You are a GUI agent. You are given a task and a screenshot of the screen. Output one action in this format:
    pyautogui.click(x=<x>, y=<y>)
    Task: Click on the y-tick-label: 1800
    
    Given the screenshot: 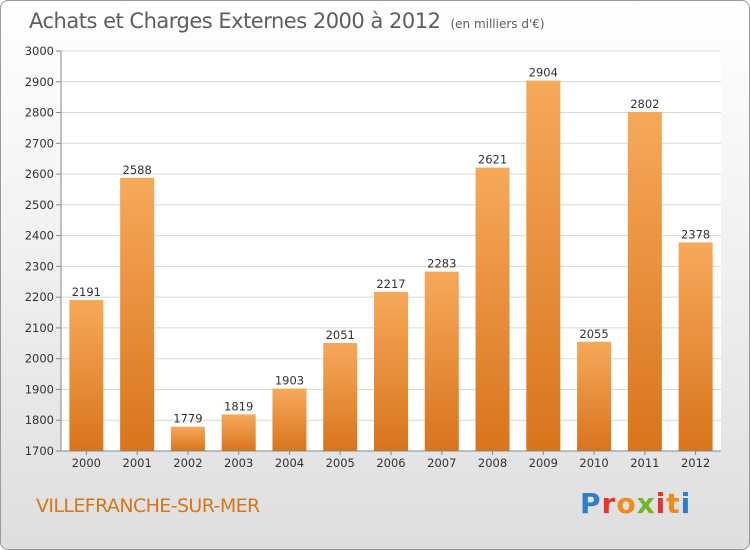 What is the action you would take?
    pyautogui.click(x=39, y=420)
    